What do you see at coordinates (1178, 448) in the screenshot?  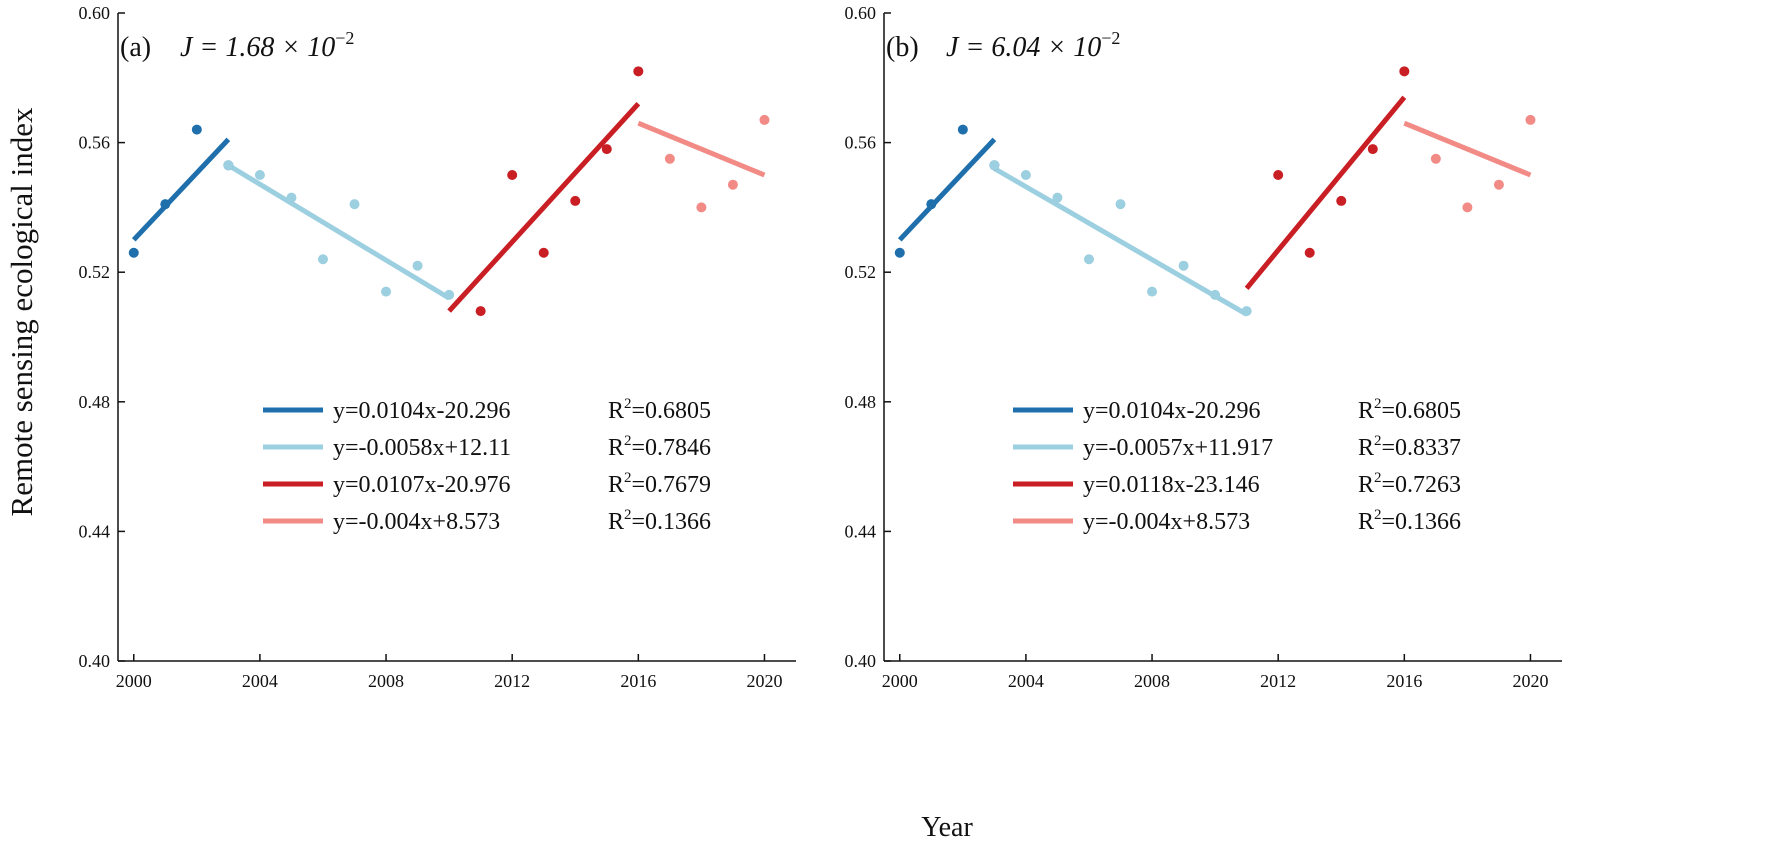 I see `legend-equation: y=-0.0057x+11.917` at bounding box center [1178, 448].